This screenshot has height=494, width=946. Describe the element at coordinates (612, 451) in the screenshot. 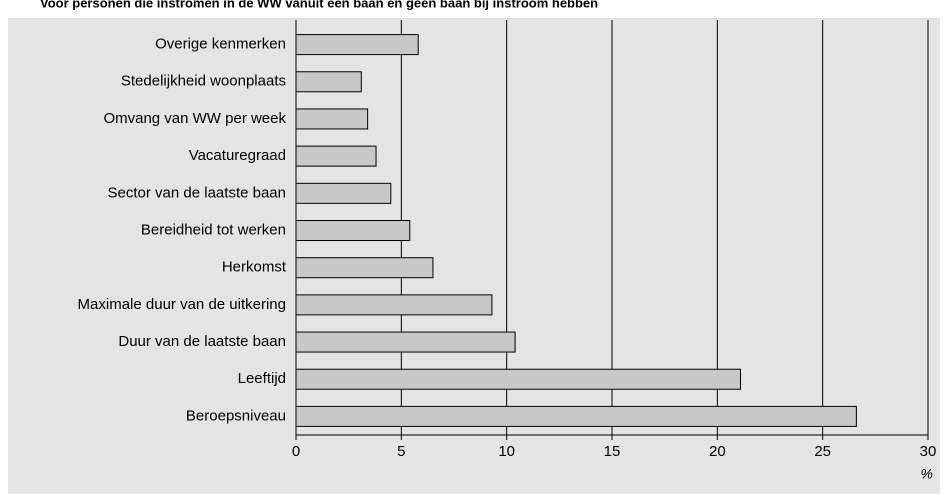

I see `x-tick-label: 15` at that location.